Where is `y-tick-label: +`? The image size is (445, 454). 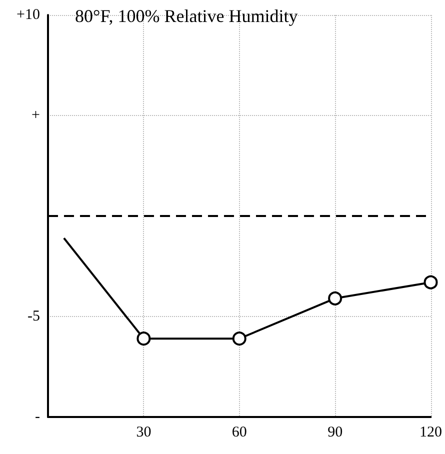 y-tick-label: + is located at coordinates (36, 116).